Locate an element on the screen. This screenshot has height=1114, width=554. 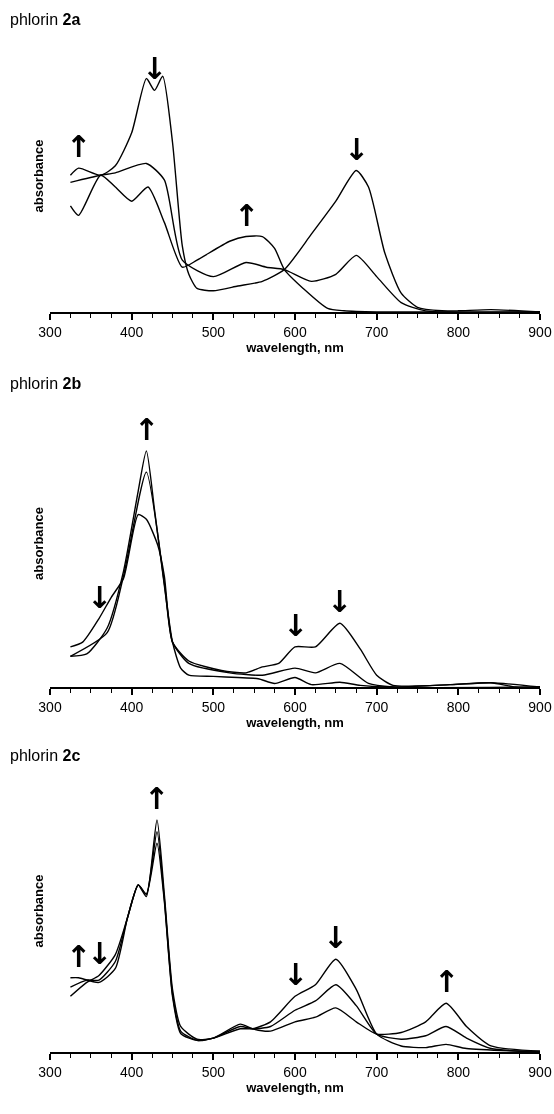
chart-title: phlorin 2a is located at coordinates (45, 19).